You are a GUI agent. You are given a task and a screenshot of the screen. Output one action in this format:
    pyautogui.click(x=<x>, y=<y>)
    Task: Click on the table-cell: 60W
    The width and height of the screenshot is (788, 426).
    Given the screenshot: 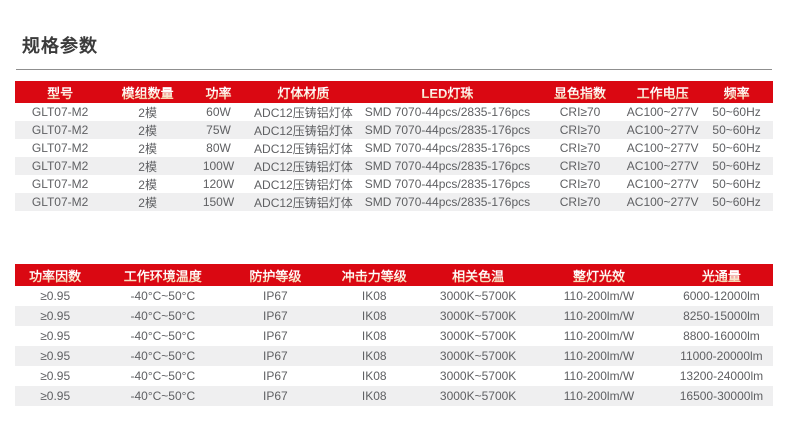 What is the action you would take?
    pyautogui.click(x=218, y=112)
    